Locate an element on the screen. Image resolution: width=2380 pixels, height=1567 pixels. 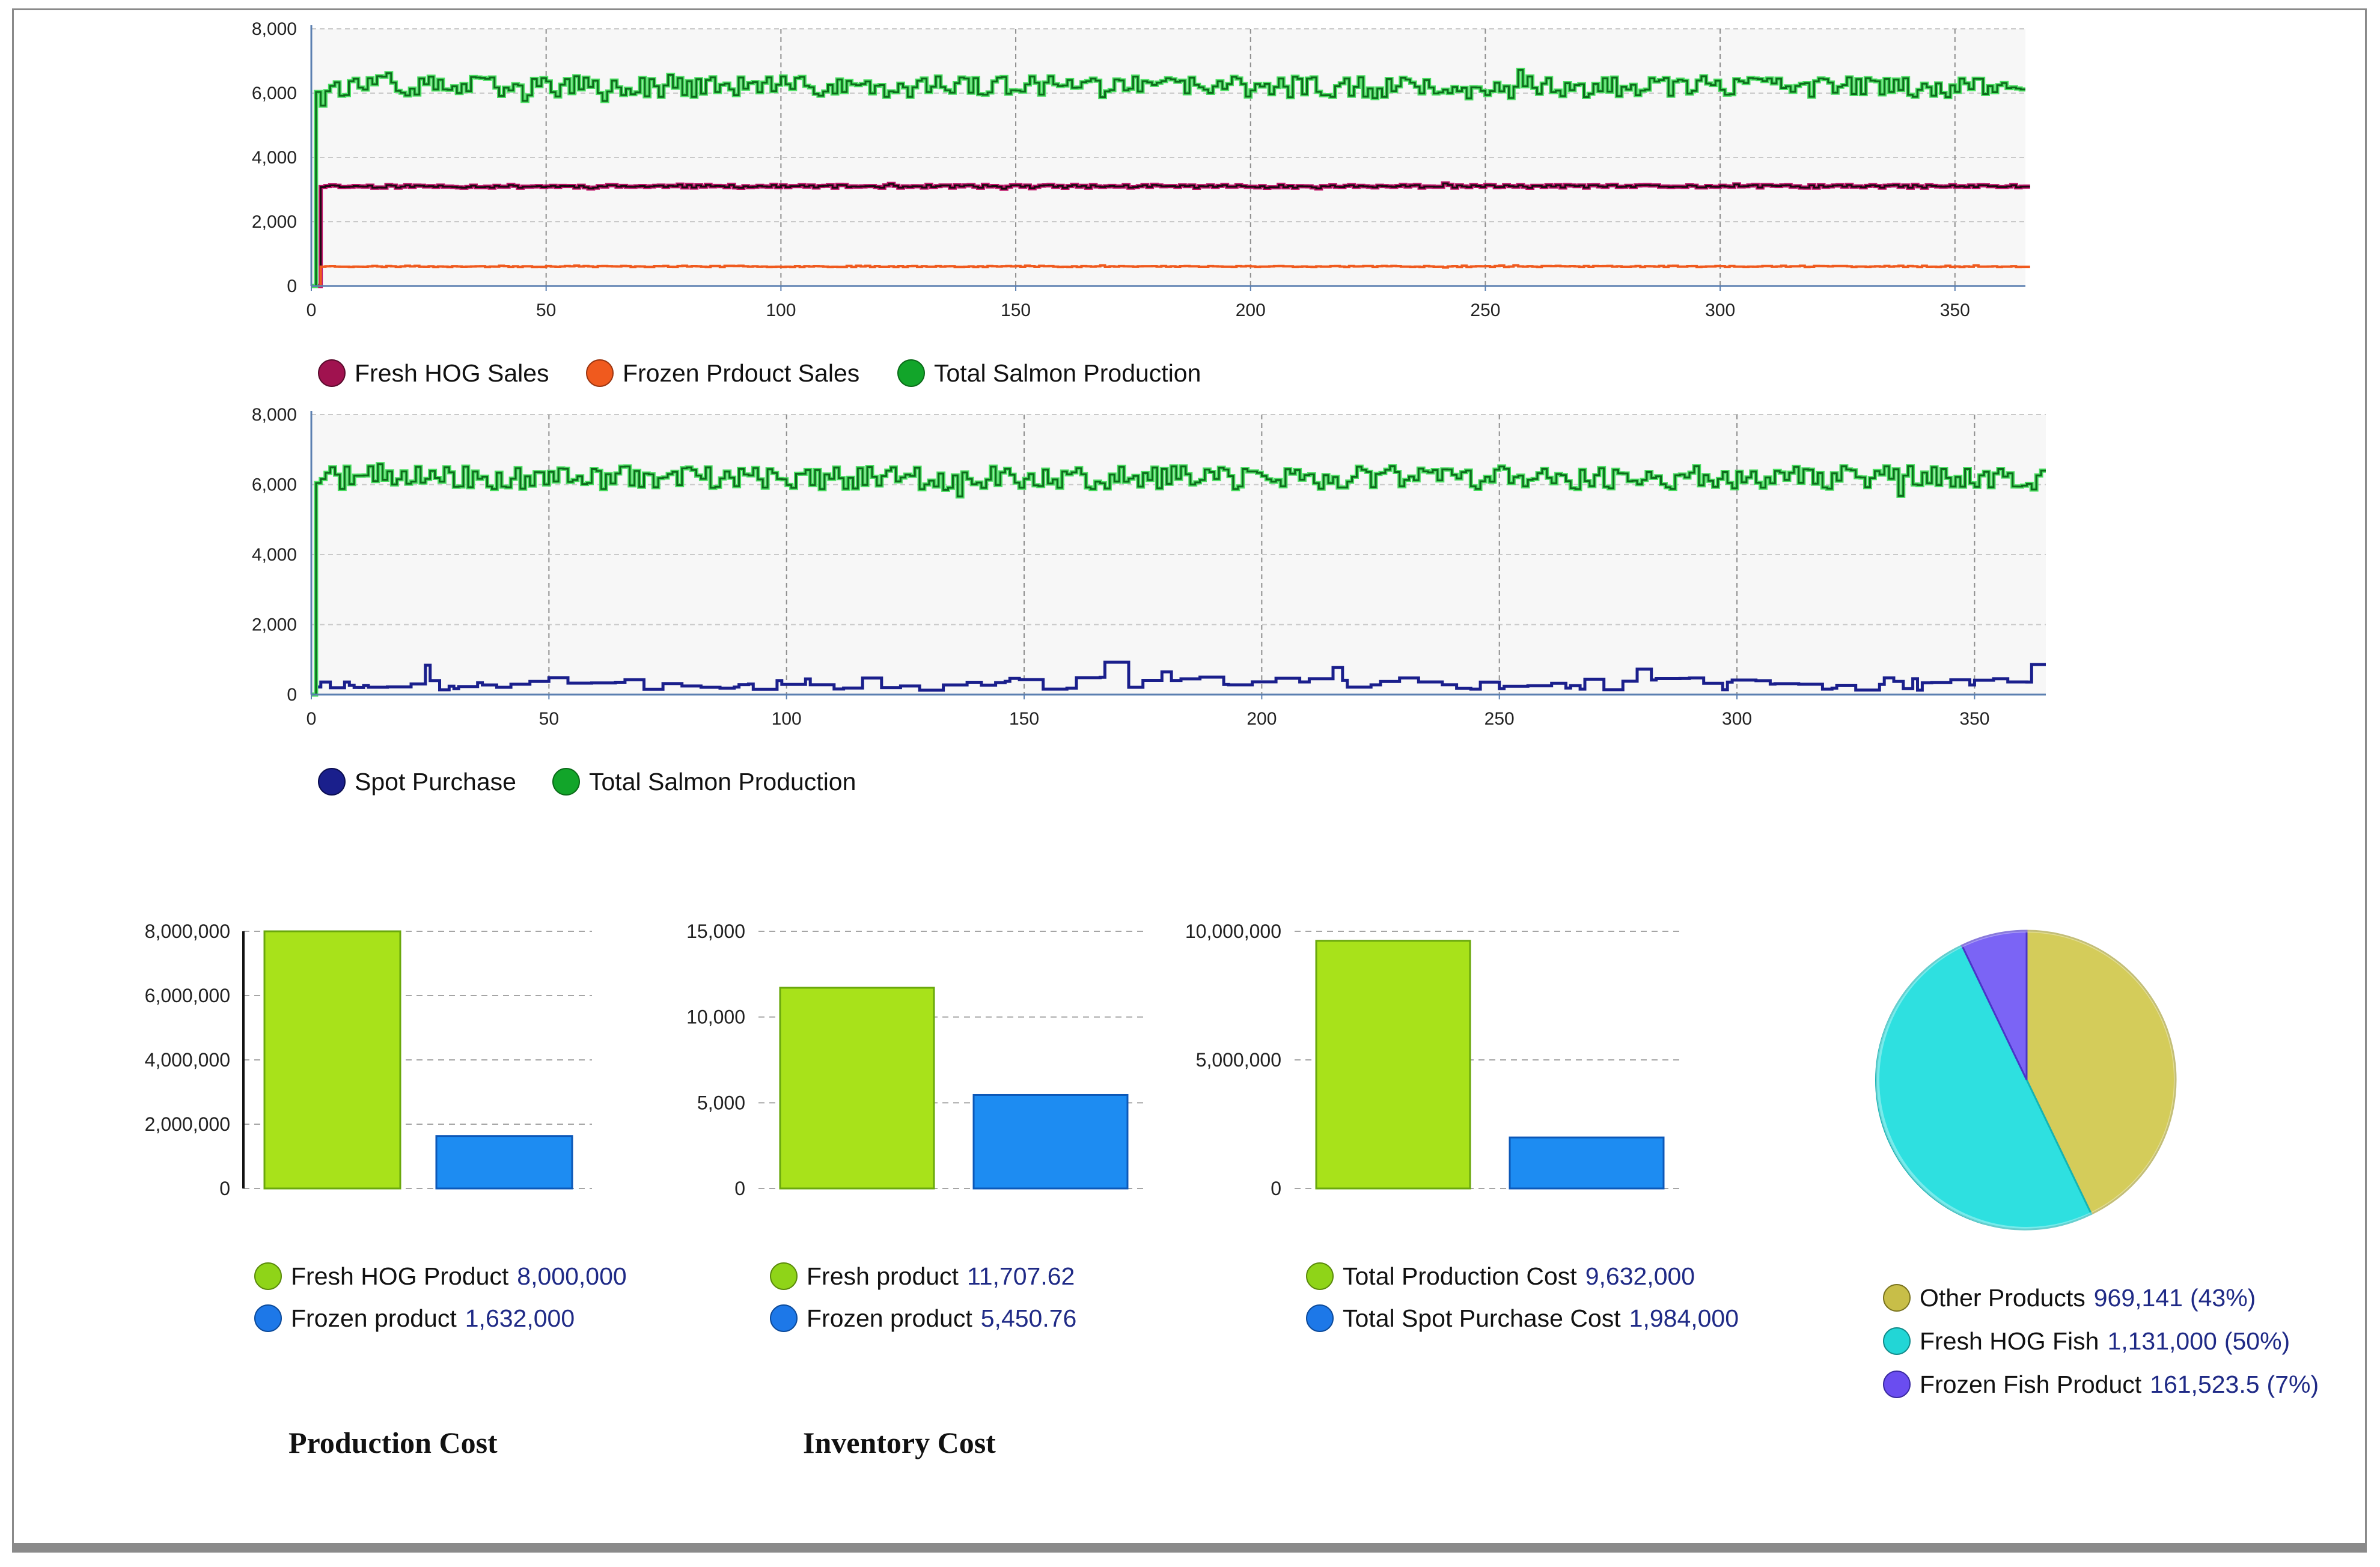
legend: Spot Purchase Total Salmon Production is located at coordinates (587, 782).